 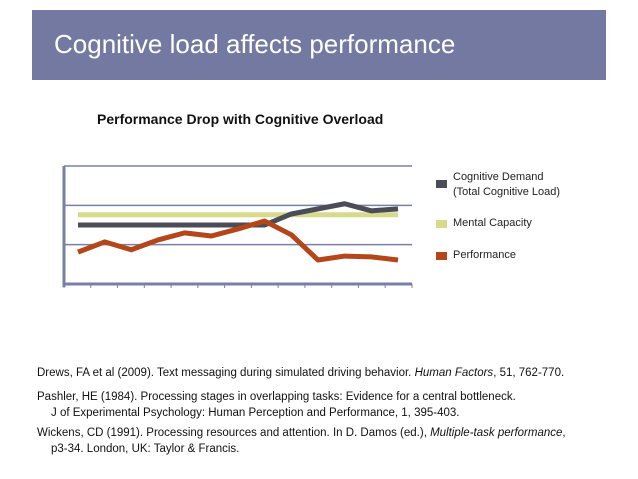 What do you see at coordinates (492, 223) in the screenshot?
I see `legend-label: Mental Capacity` at bounding box center [492, 223].